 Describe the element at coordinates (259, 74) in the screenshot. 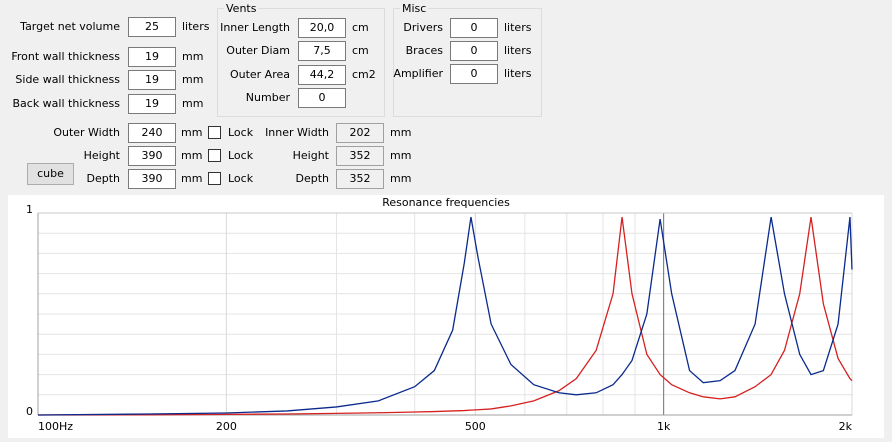

I see `field-label: Outer Area` at that location.